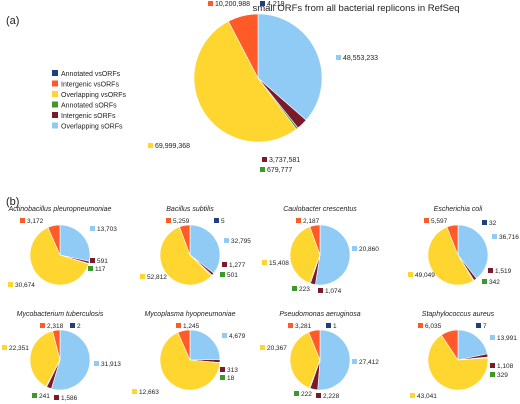  What do you see at coordinates (90, 85) in the screenshot?
I see `legend-label-intergenic-vsorfs: Intergenic vsORFs` at bounding box center [90, 85].